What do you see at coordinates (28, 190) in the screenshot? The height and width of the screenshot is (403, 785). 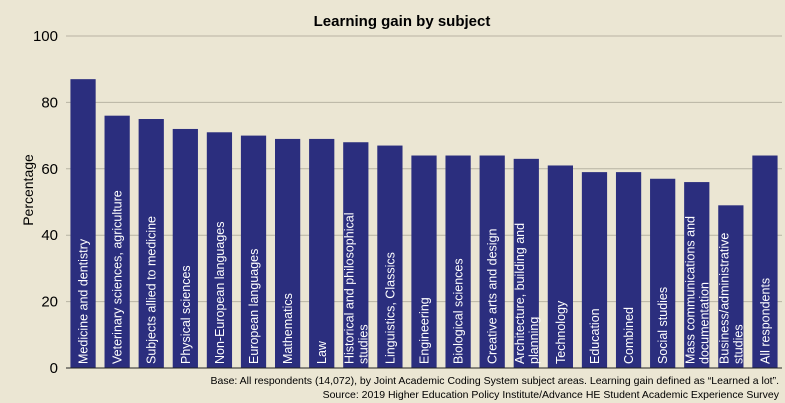 I see `y-axis-label: Percentage` at bounding box center [28, 190].